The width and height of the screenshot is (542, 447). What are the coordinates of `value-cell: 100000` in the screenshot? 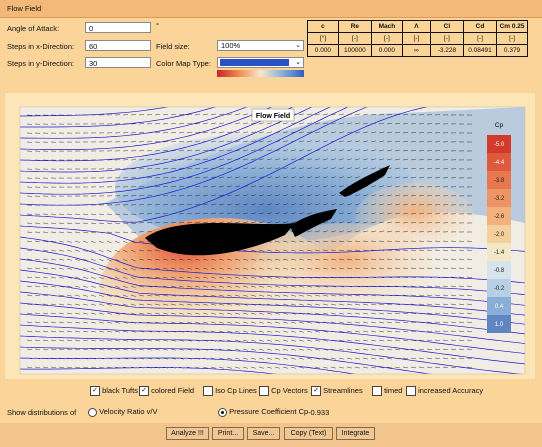 It's located at (354, 50).